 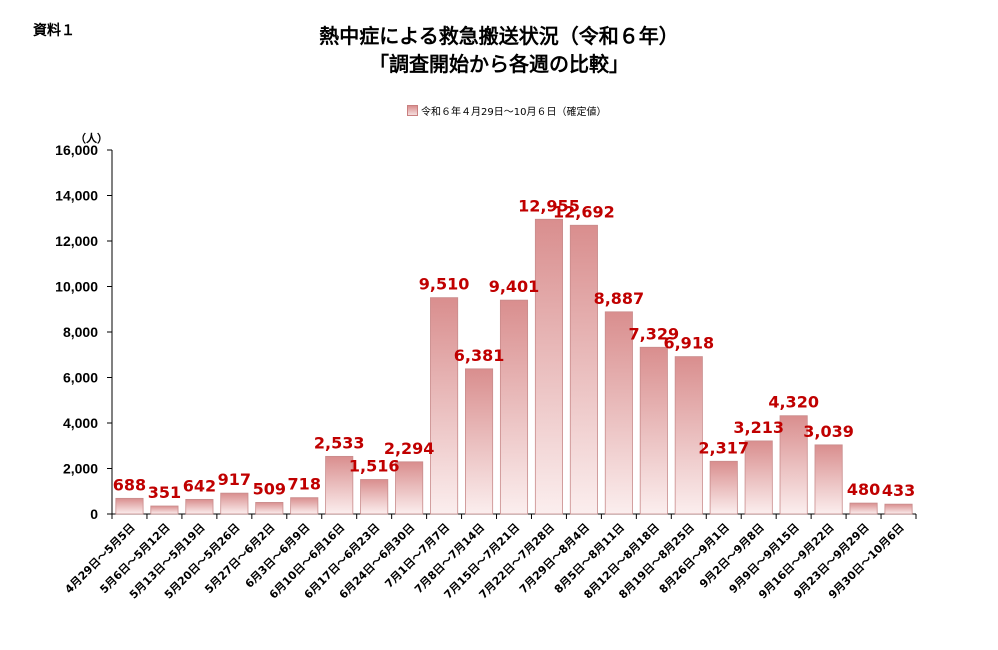 I want to click on data-label: 2,294, so click(x=409, y=448).